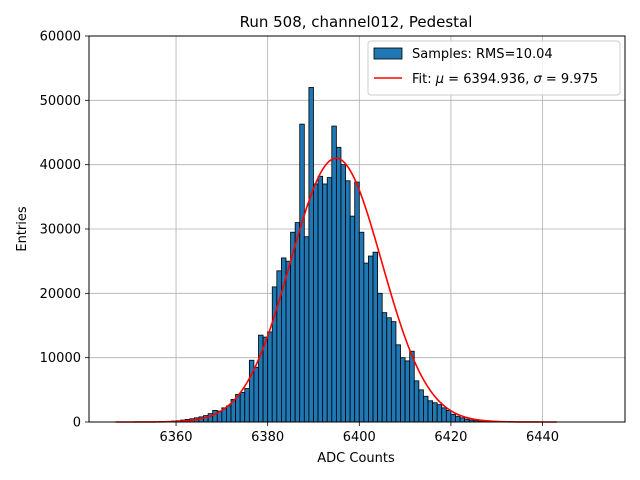 The height and width of the screenshot is (480, 640). I want to click on x-tick-label: 6380, so click(267, 437).